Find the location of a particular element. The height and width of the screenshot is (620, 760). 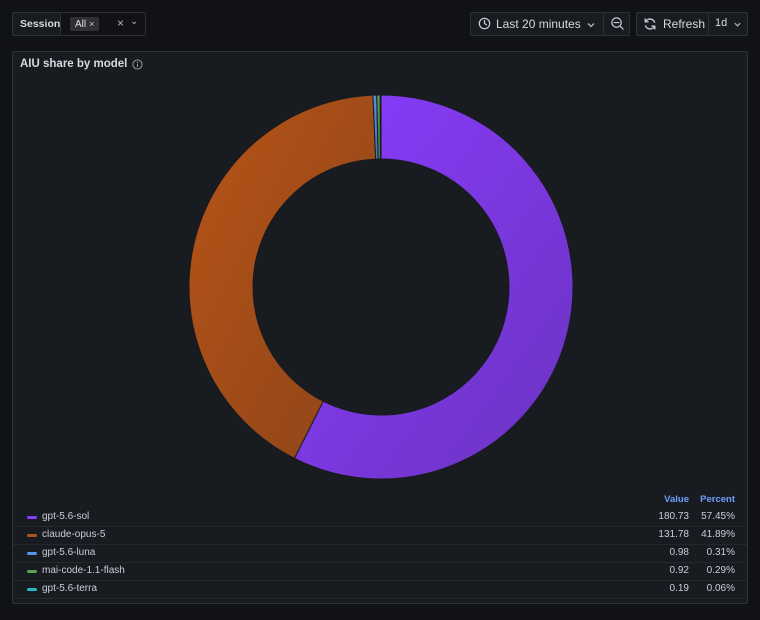

refresh-icon is located at coordinates (650, 24).